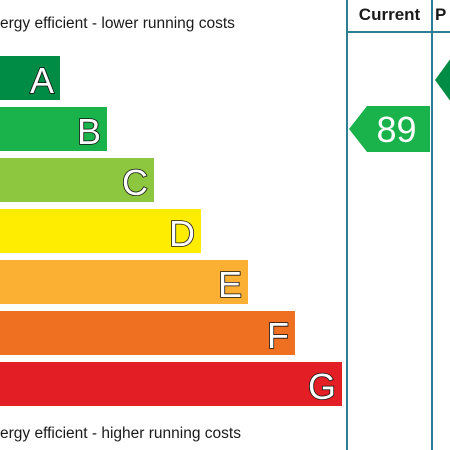  What do you see at coordinates (135, 182) in the screenshot?
I see `band-label-c: C` at bounding box center [135, 182].